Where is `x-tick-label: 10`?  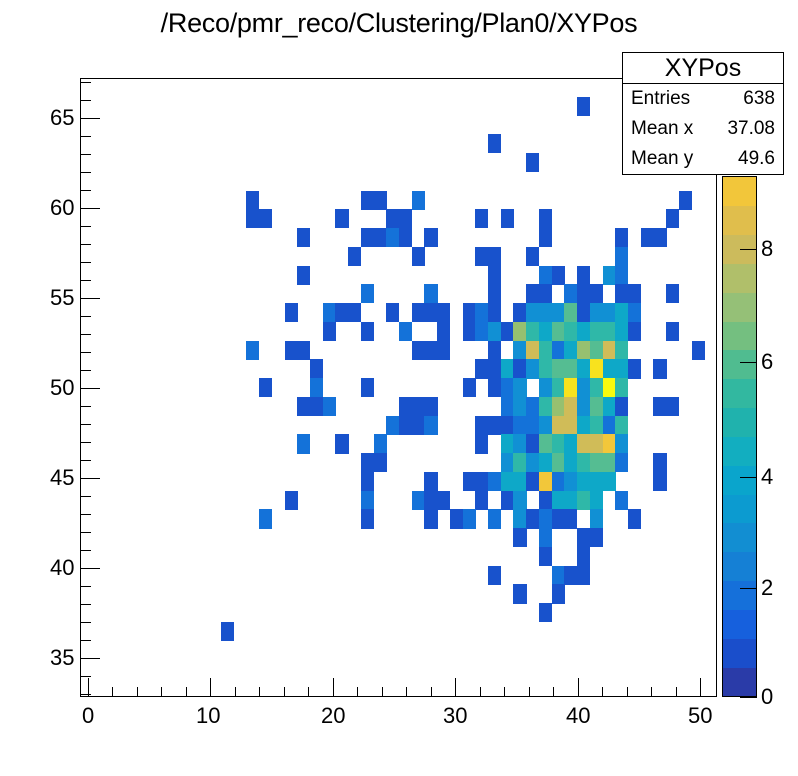
x-tick-label: 10 is located at coordinates (208, 715).